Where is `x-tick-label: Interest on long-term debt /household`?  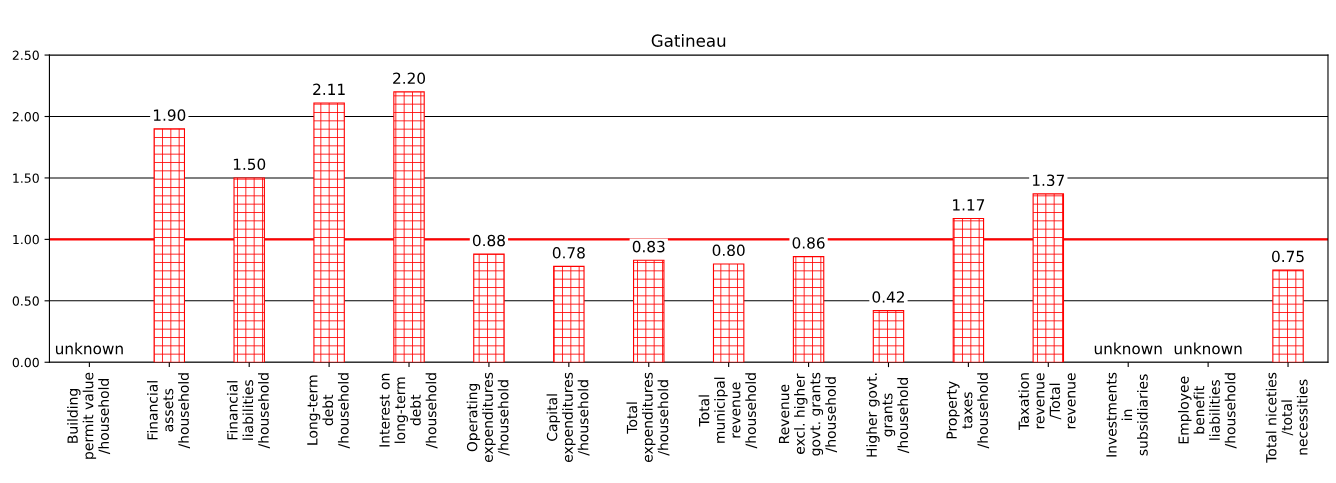
x-tick-label: Interest on long-term debt /household is located at coordinates (408, 411).